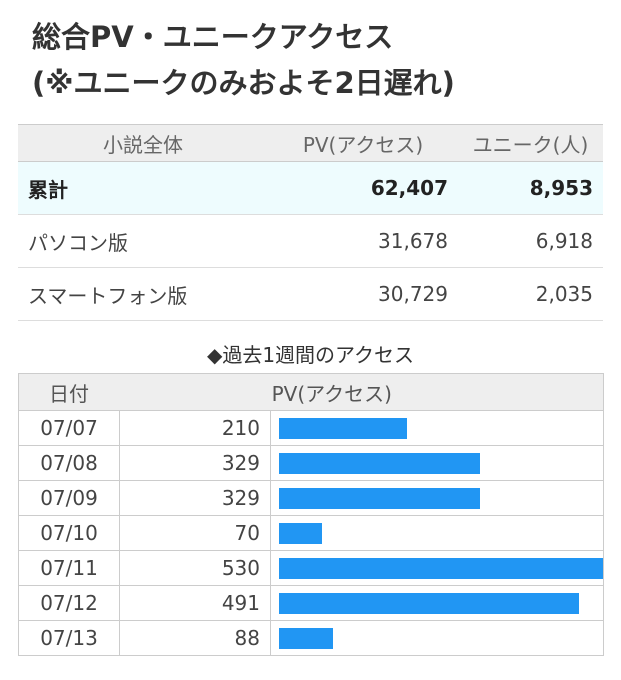  Describe the element at coordinates (361, 392) in the screenshot. I see `weekly-header-pv: PV(アクセス)` at that location.